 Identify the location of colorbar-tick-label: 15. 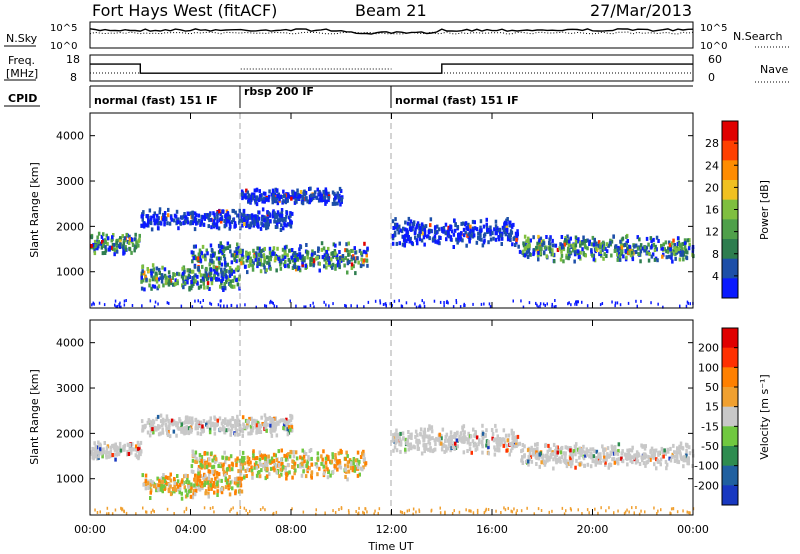
(712, 407).